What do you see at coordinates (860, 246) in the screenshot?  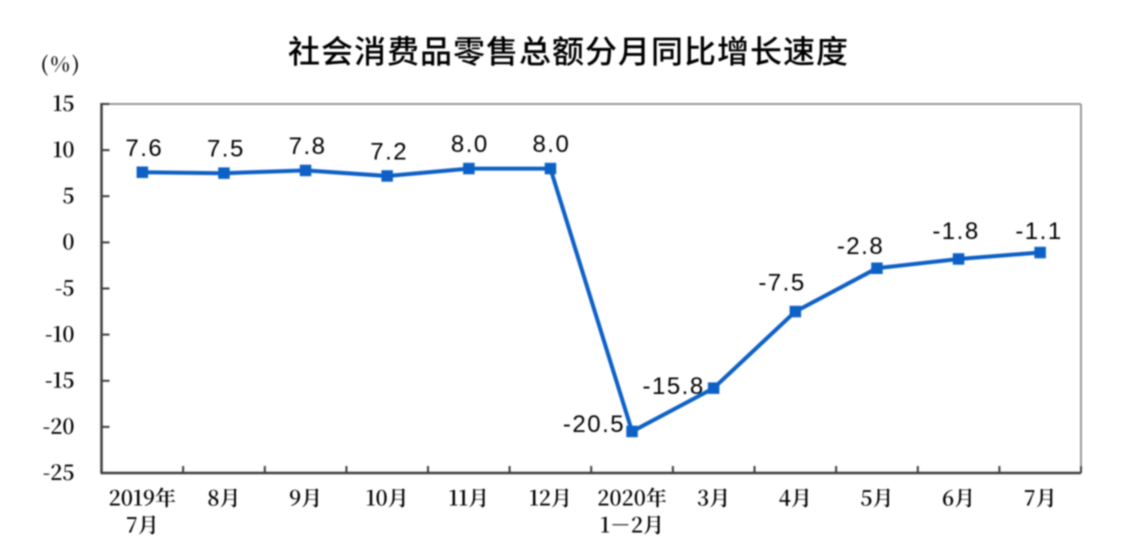 I see `svg-text: -2.8` at bounding box center [860, 246].